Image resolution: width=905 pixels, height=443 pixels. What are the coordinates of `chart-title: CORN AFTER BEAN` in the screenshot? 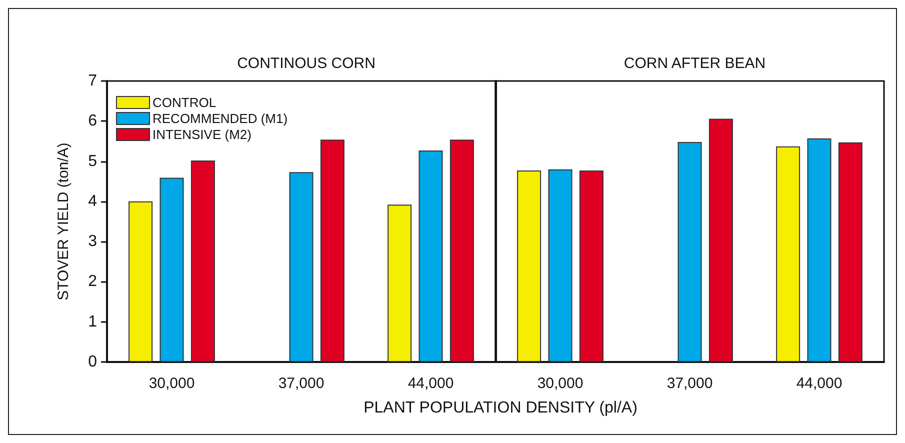 It's located at (695, 63).